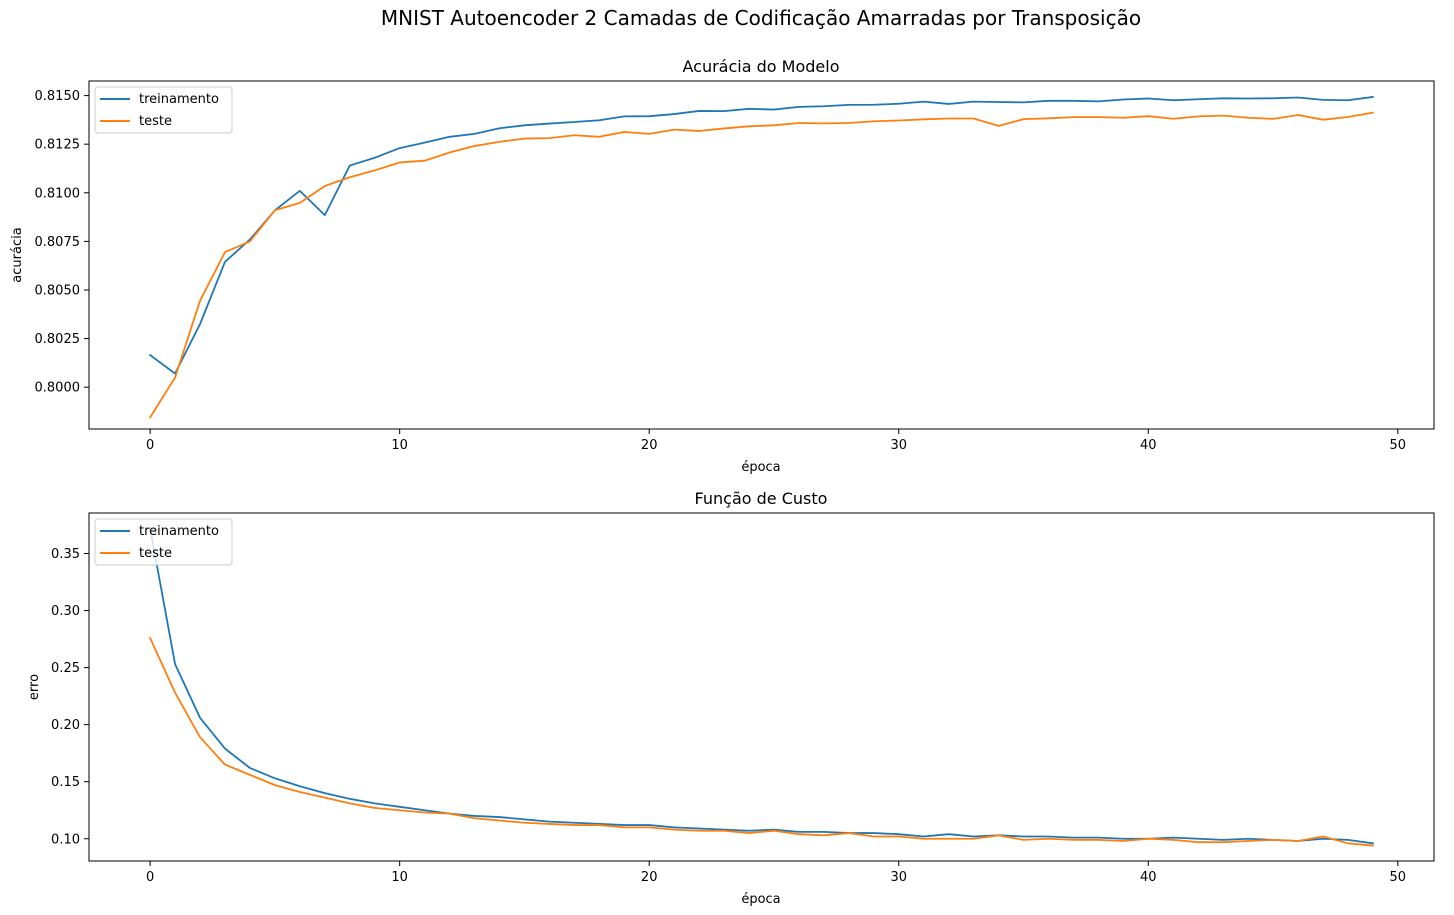  What do you see at coordinates (163, 110) in the screenshot?
I see `accuracy-legend: treinamento teste` at bounding box center [163, 110].